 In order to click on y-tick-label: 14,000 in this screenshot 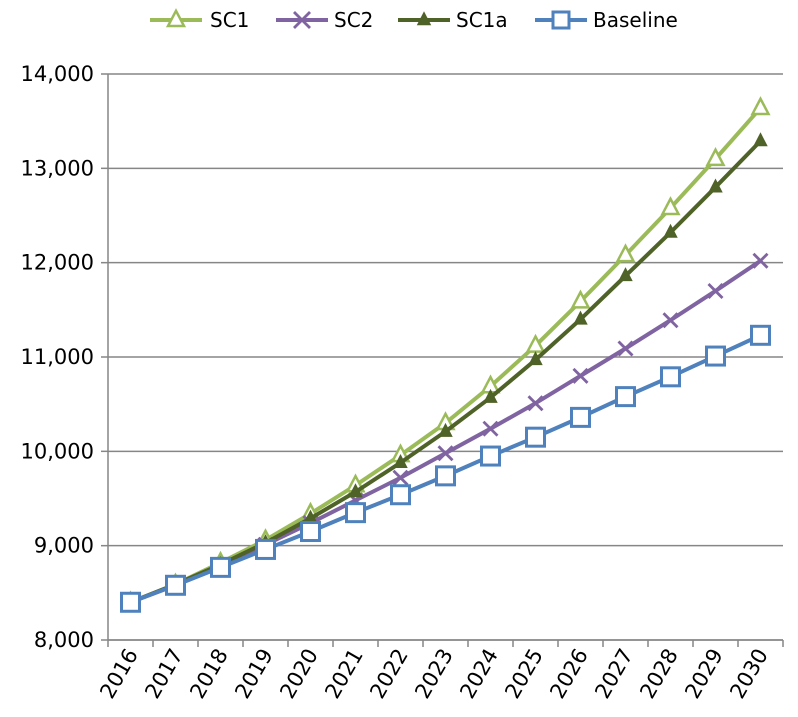, I will do `click(57, 74)`.